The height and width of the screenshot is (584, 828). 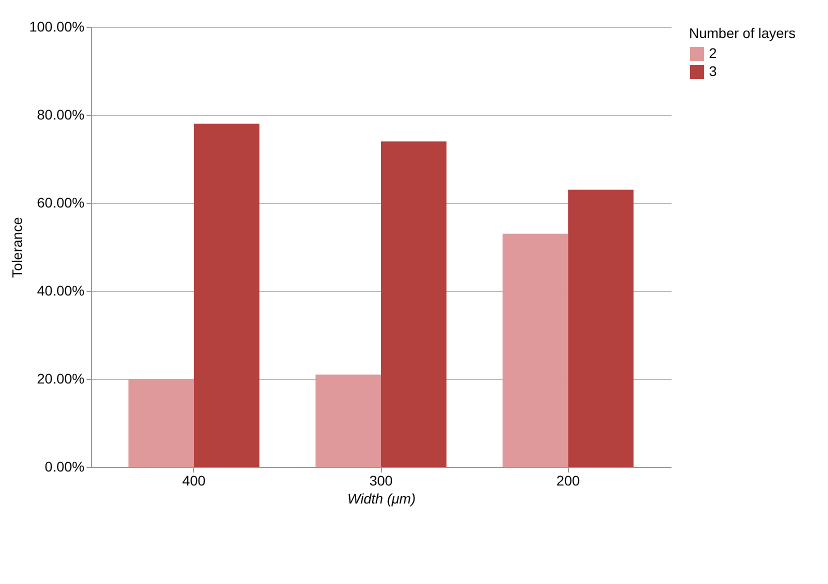 I want to click on legend-title: Number of layers, so click(x=742, y=33).